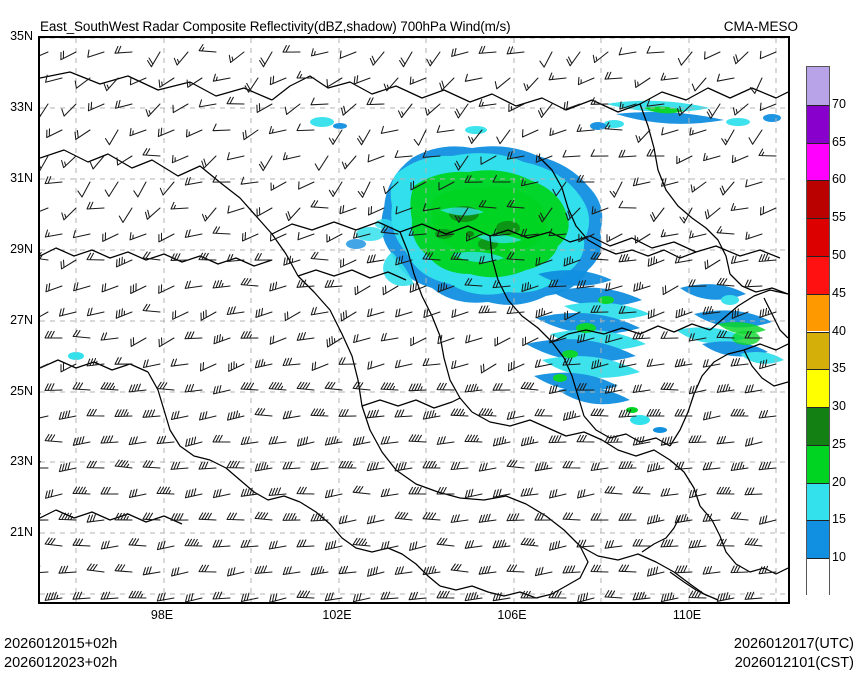 The width and height of the screenshot is (860, 675). I want to click on y-tick-29n: 29N, so click(21, 249).